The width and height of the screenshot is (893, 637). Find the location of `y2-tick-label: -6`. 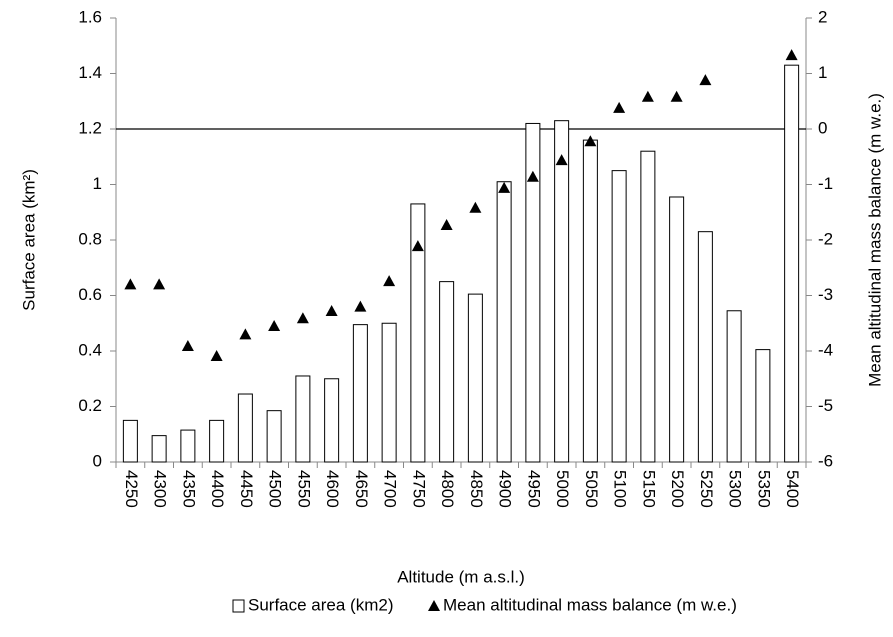

y2-tick-label: -6 is located at coordinates (825, 460).